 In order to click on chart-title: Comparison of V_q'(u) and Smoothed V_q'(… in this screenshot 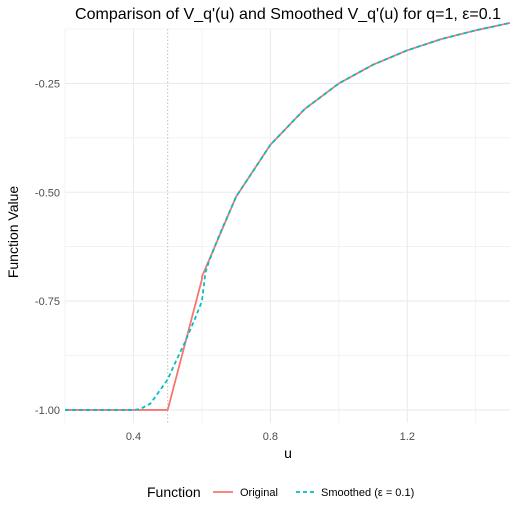, I will do `click(288, 14)`.